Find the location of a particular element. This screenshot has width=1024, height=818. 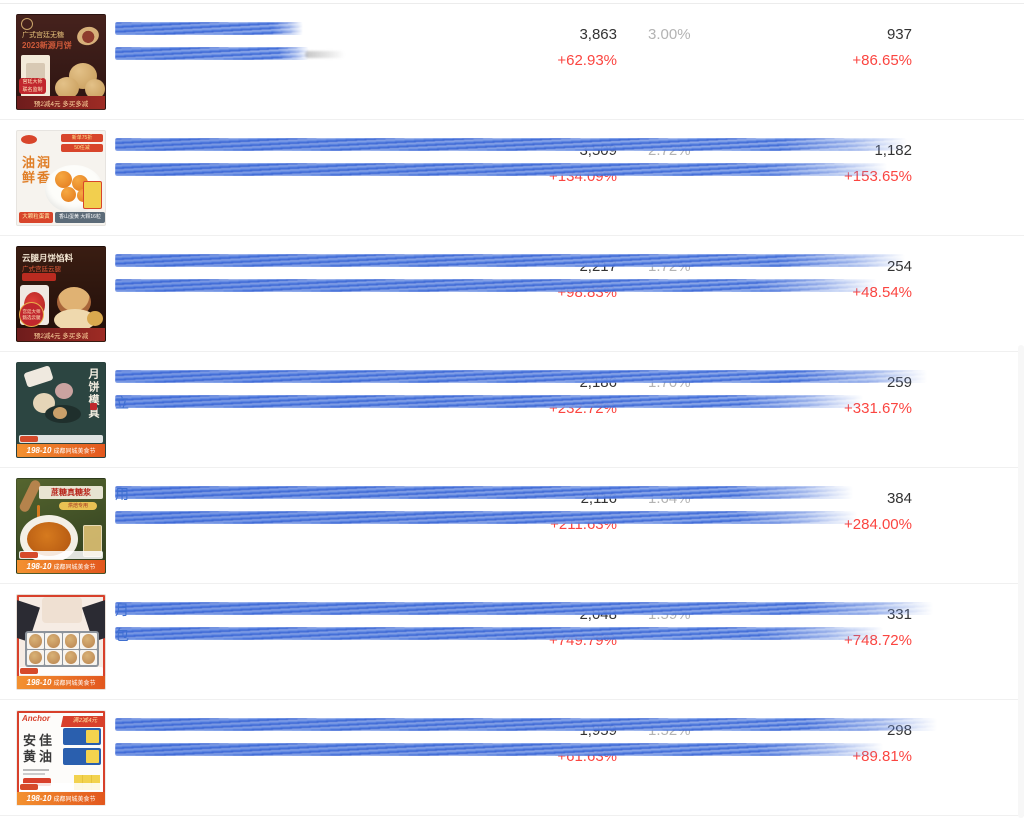

promo-badge: 宫廷大师 甄选云腿 is located at coordinates (31, 314).